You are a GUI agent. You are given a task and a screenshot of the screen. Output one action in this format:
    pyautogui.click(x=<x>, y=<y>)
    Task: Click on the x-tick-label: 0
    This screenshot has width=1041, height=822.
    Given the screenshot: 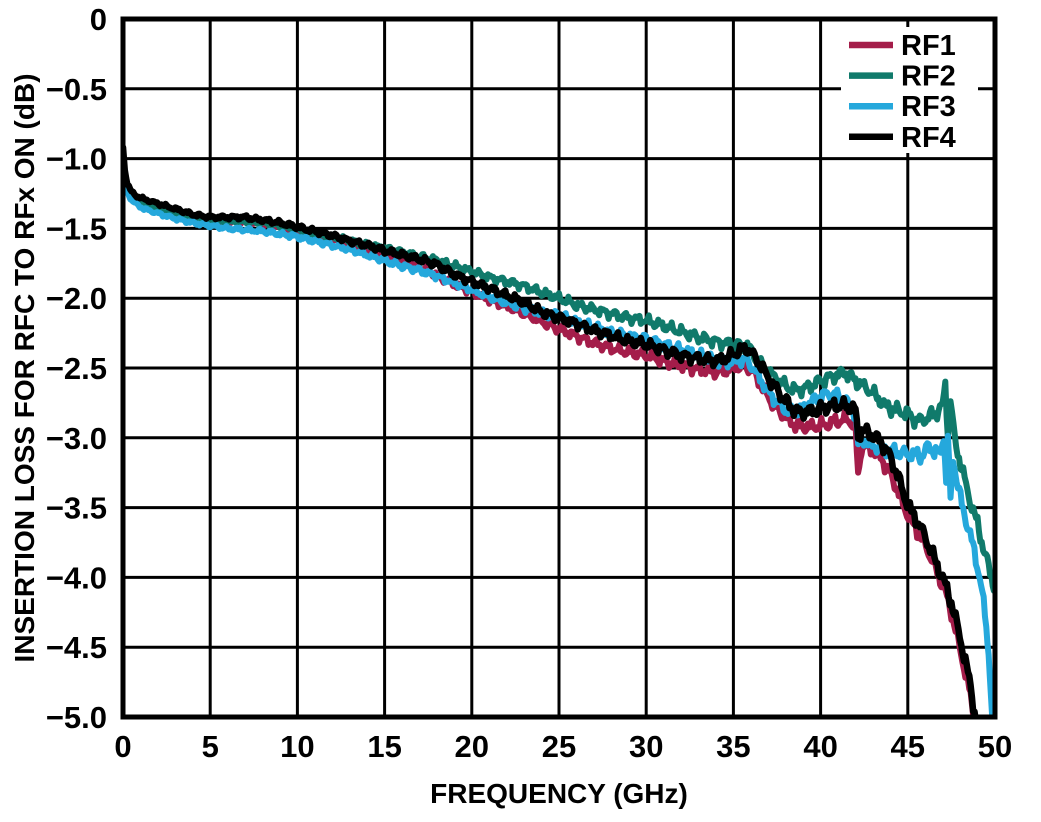 What is the action you would take?
    pyautogui.click(x=122, y=746)
    